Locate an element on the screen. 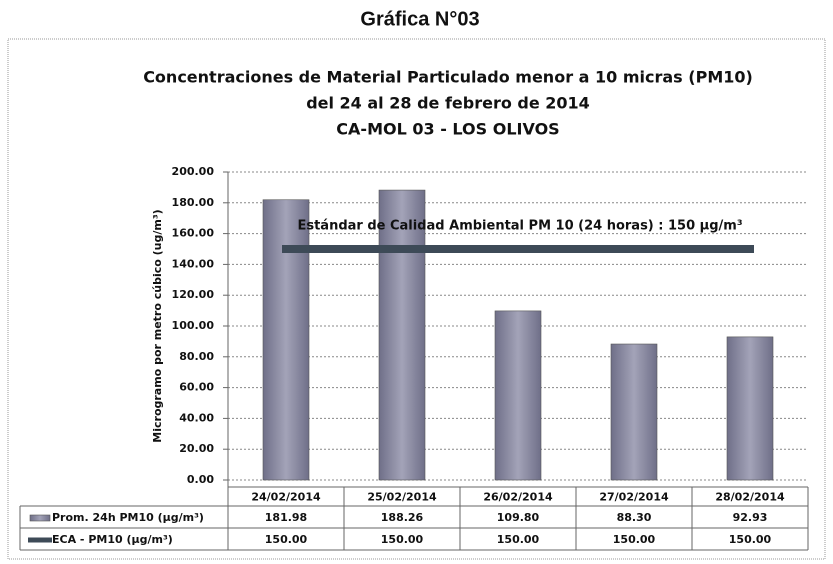 This screenshot has height=564, width=833. table-value: 181.98 is located at coordinates (286, 517).